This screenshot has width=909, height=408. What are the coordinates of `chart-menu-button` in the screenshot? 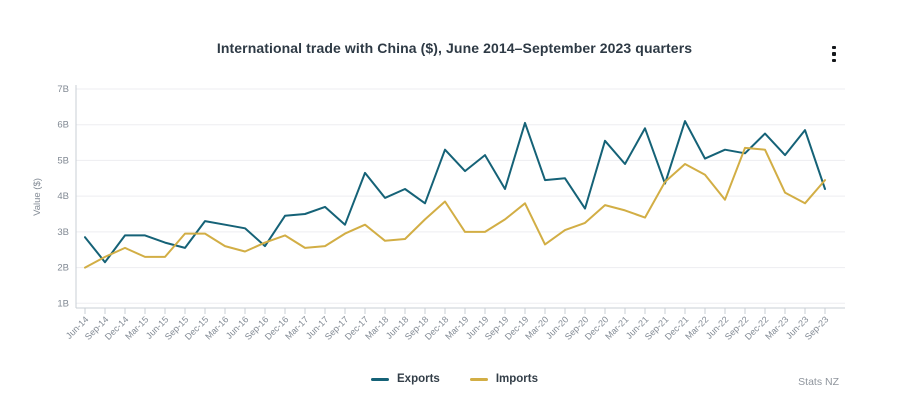 It's located at (834, 54).